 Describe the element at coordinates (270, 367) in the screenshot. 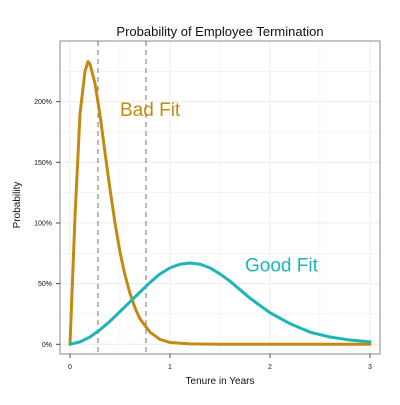

I see `x-tick-label: 2` at that location.